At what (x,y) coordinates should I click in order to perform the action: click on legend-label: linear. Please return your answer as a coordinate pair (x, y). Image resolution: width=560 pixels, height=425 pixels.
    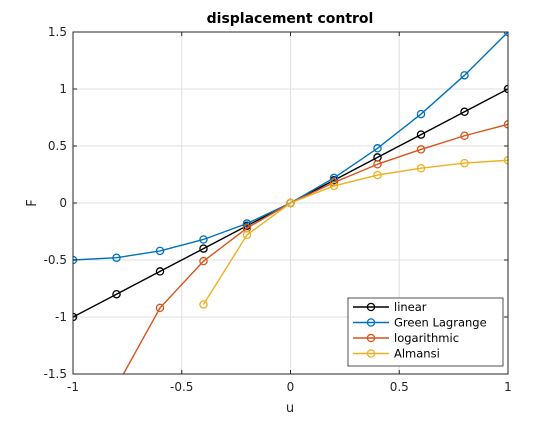
    Looking at the image, I should click on (410, 307).